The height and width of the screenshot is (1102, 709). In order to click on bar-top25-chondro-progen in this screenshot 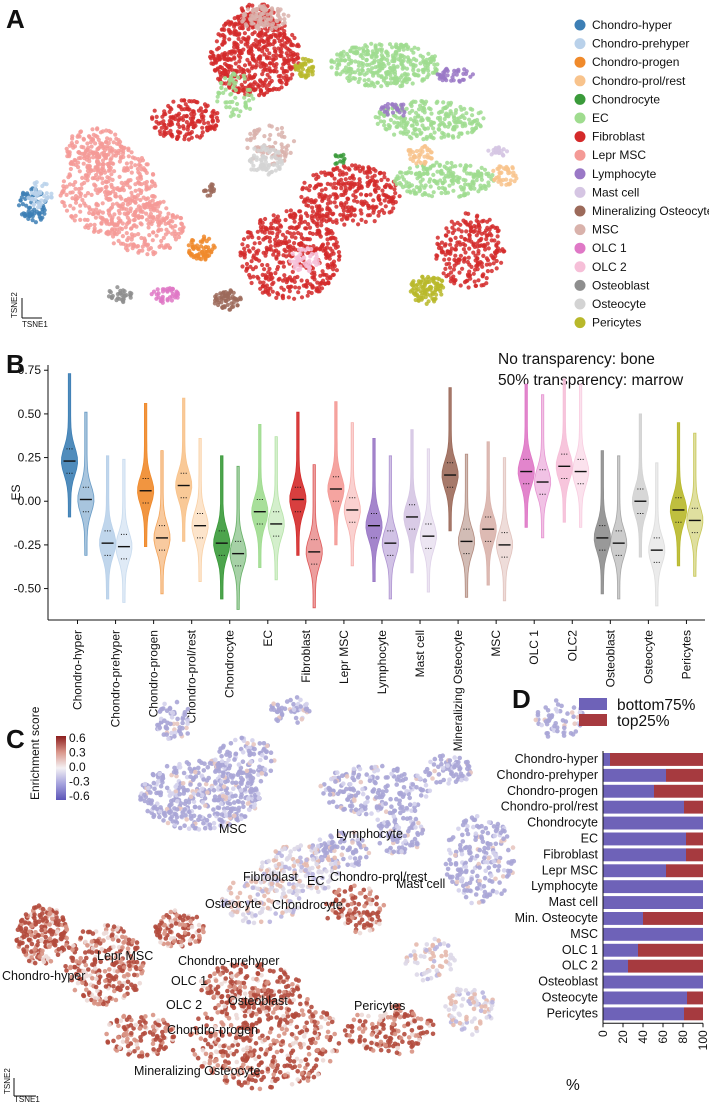, I will do `click(678, 791)`.